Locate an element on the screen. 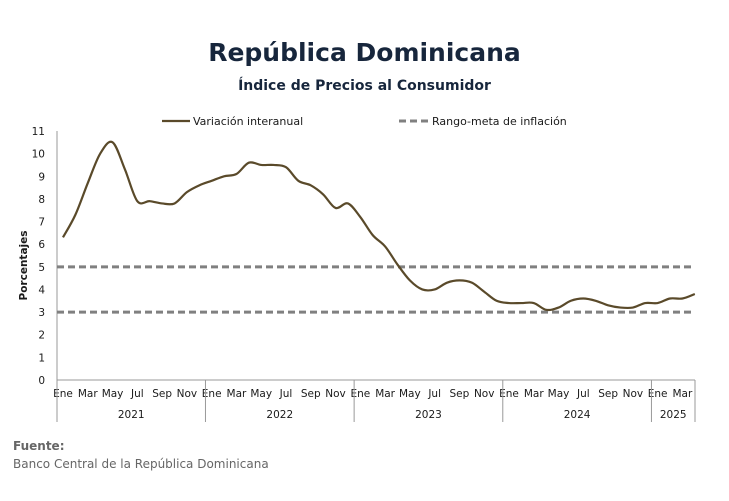  y-tick-label: 0 is located at coordinates (41, 381).